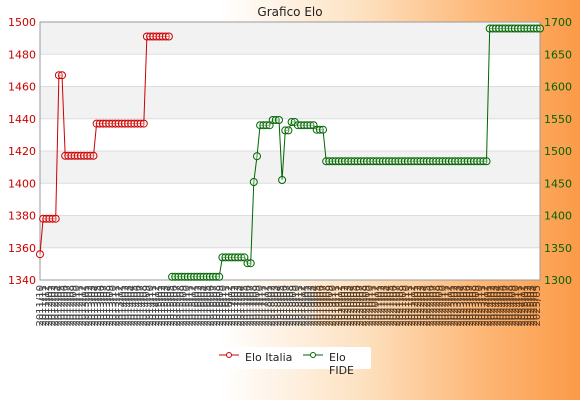 This screenshot has width=580, height=400. I want to click on x-tick-label: 2018/12, so click(302, 306).